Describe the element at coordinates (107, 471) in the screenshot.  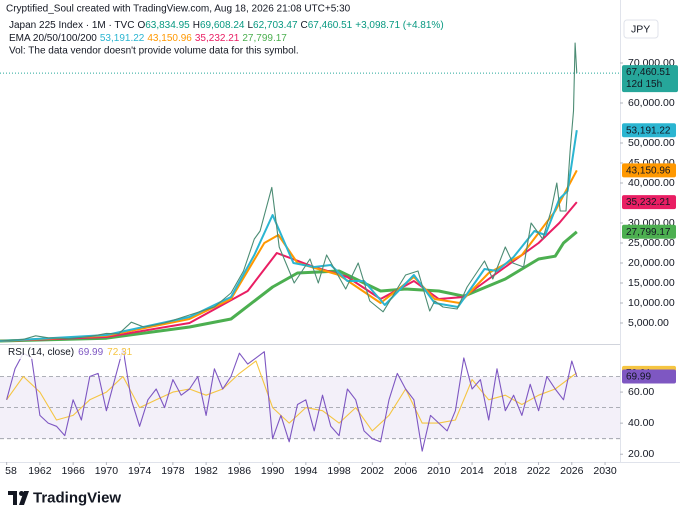
I see `x-tick-label: 1970` at that location.